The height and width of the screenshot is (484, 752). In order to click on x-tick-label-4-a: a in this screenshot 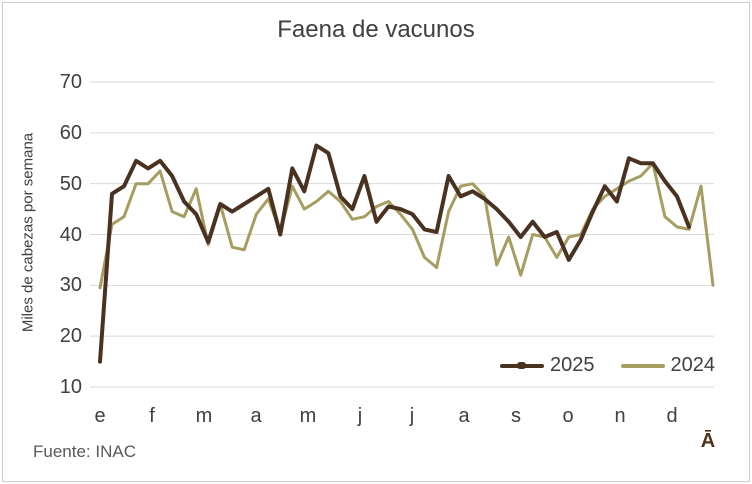, I will do `click(256, 416)`.